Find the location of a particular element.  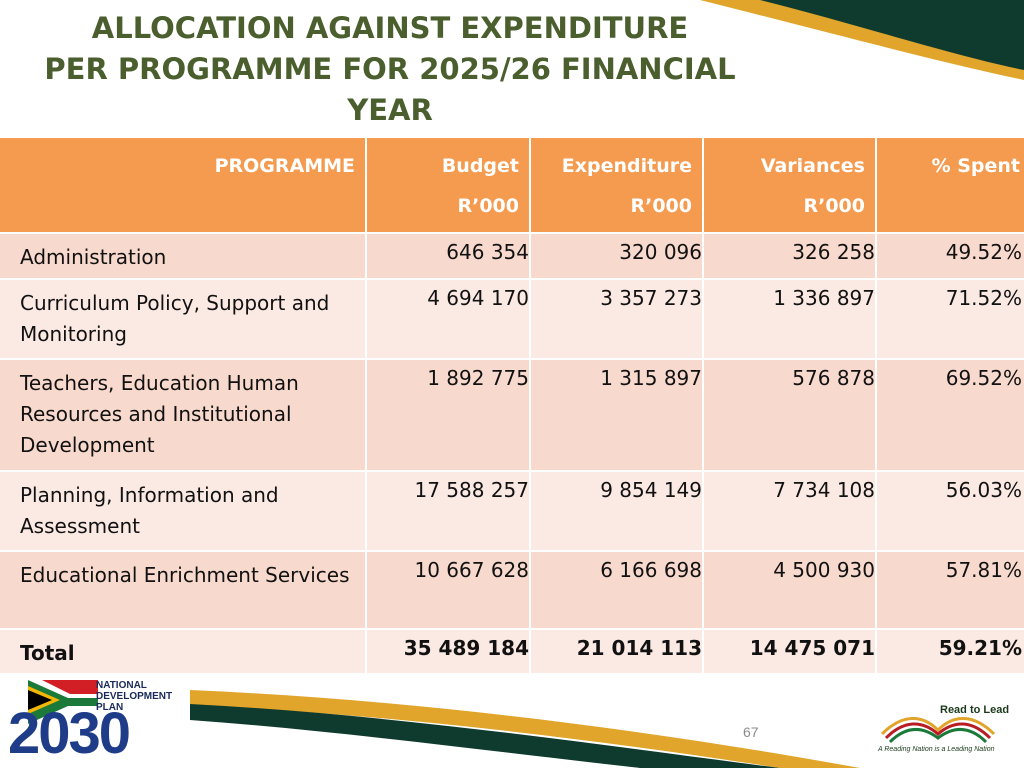

header-programme: PROGRAMME is located at coordinates (183, 185).